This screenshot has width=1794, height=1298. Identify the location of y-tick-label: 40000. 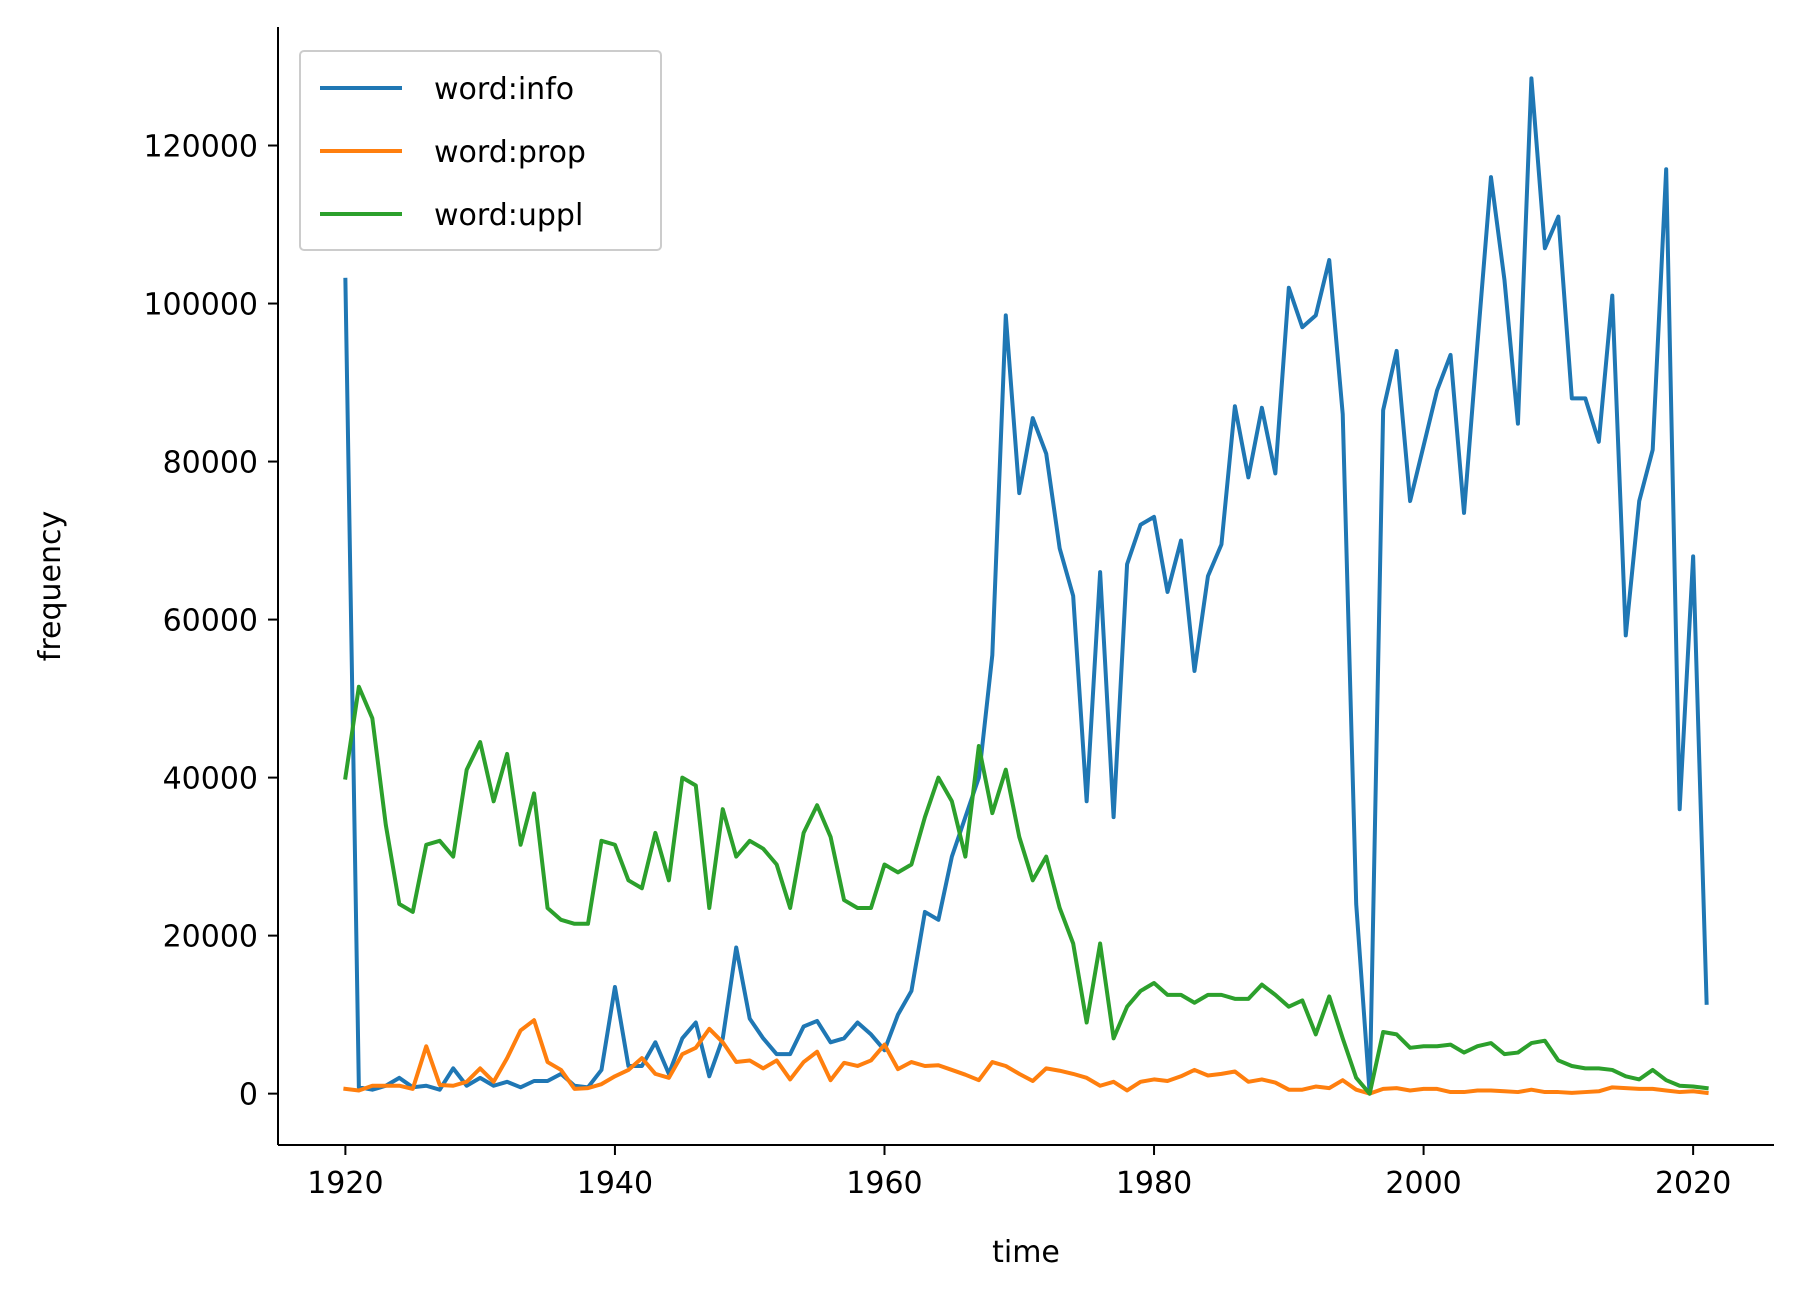
(210, 779).